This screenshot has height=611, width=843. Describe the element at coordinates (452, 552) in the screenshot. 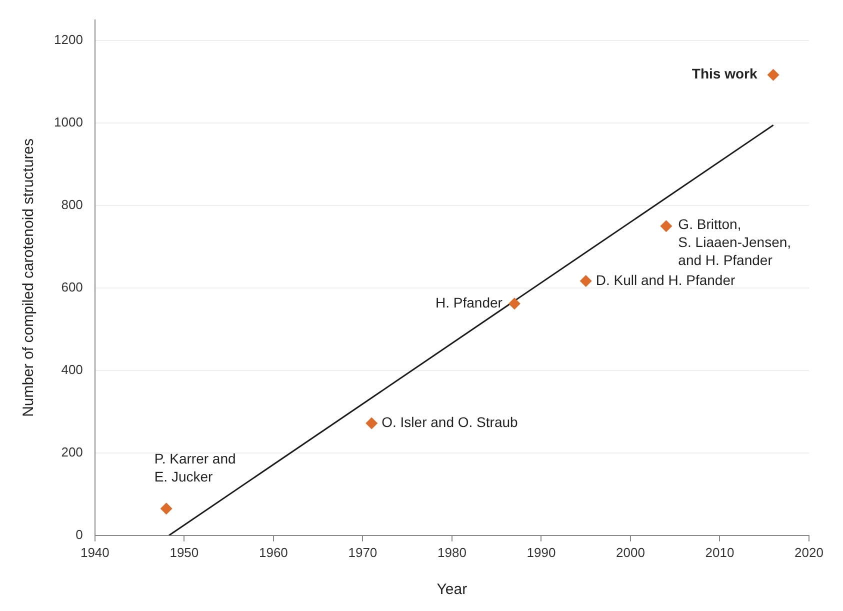

I see `x-tick-label: 1980` at that location.